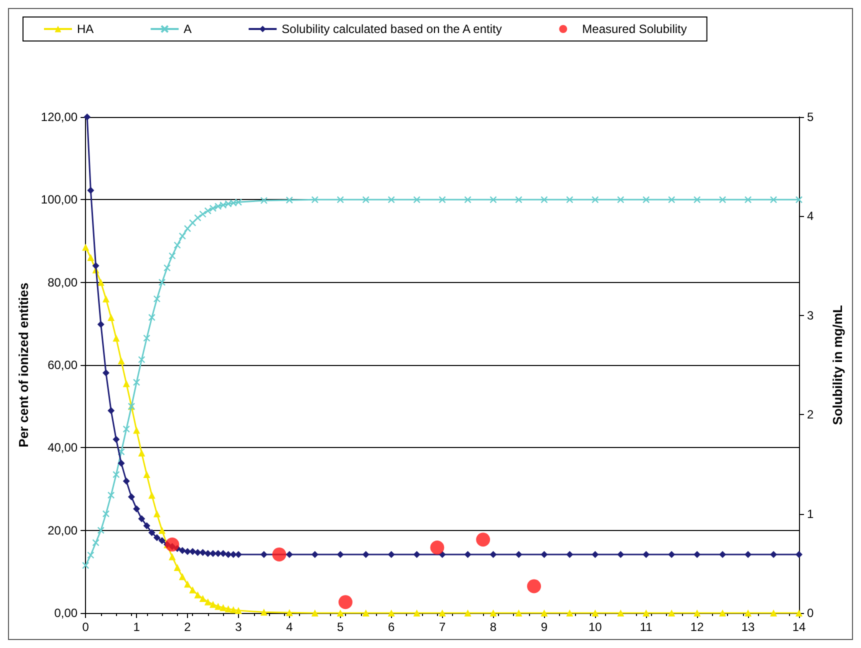 The image size is (861, 648). What do you see at coordinates (23, 365) in the screenshot?
I see `y-axis-title: Per cent of ionized entities` at bounding box center [23, 365].